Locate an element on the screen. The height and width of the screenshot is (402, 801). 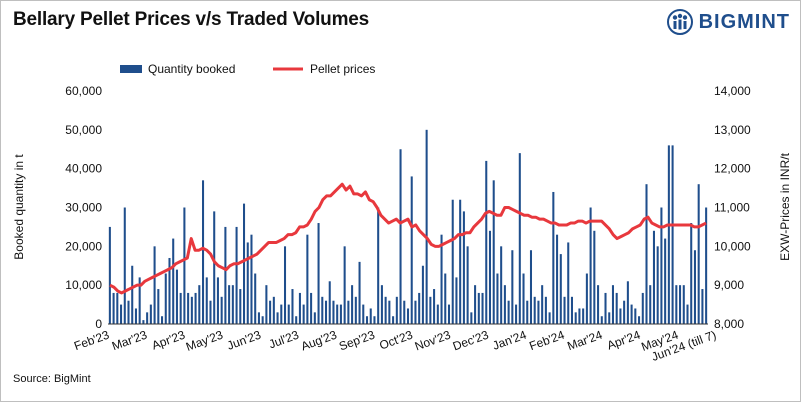
left-axis-tick-label: 30,000 is located at coordinates (83, 208).